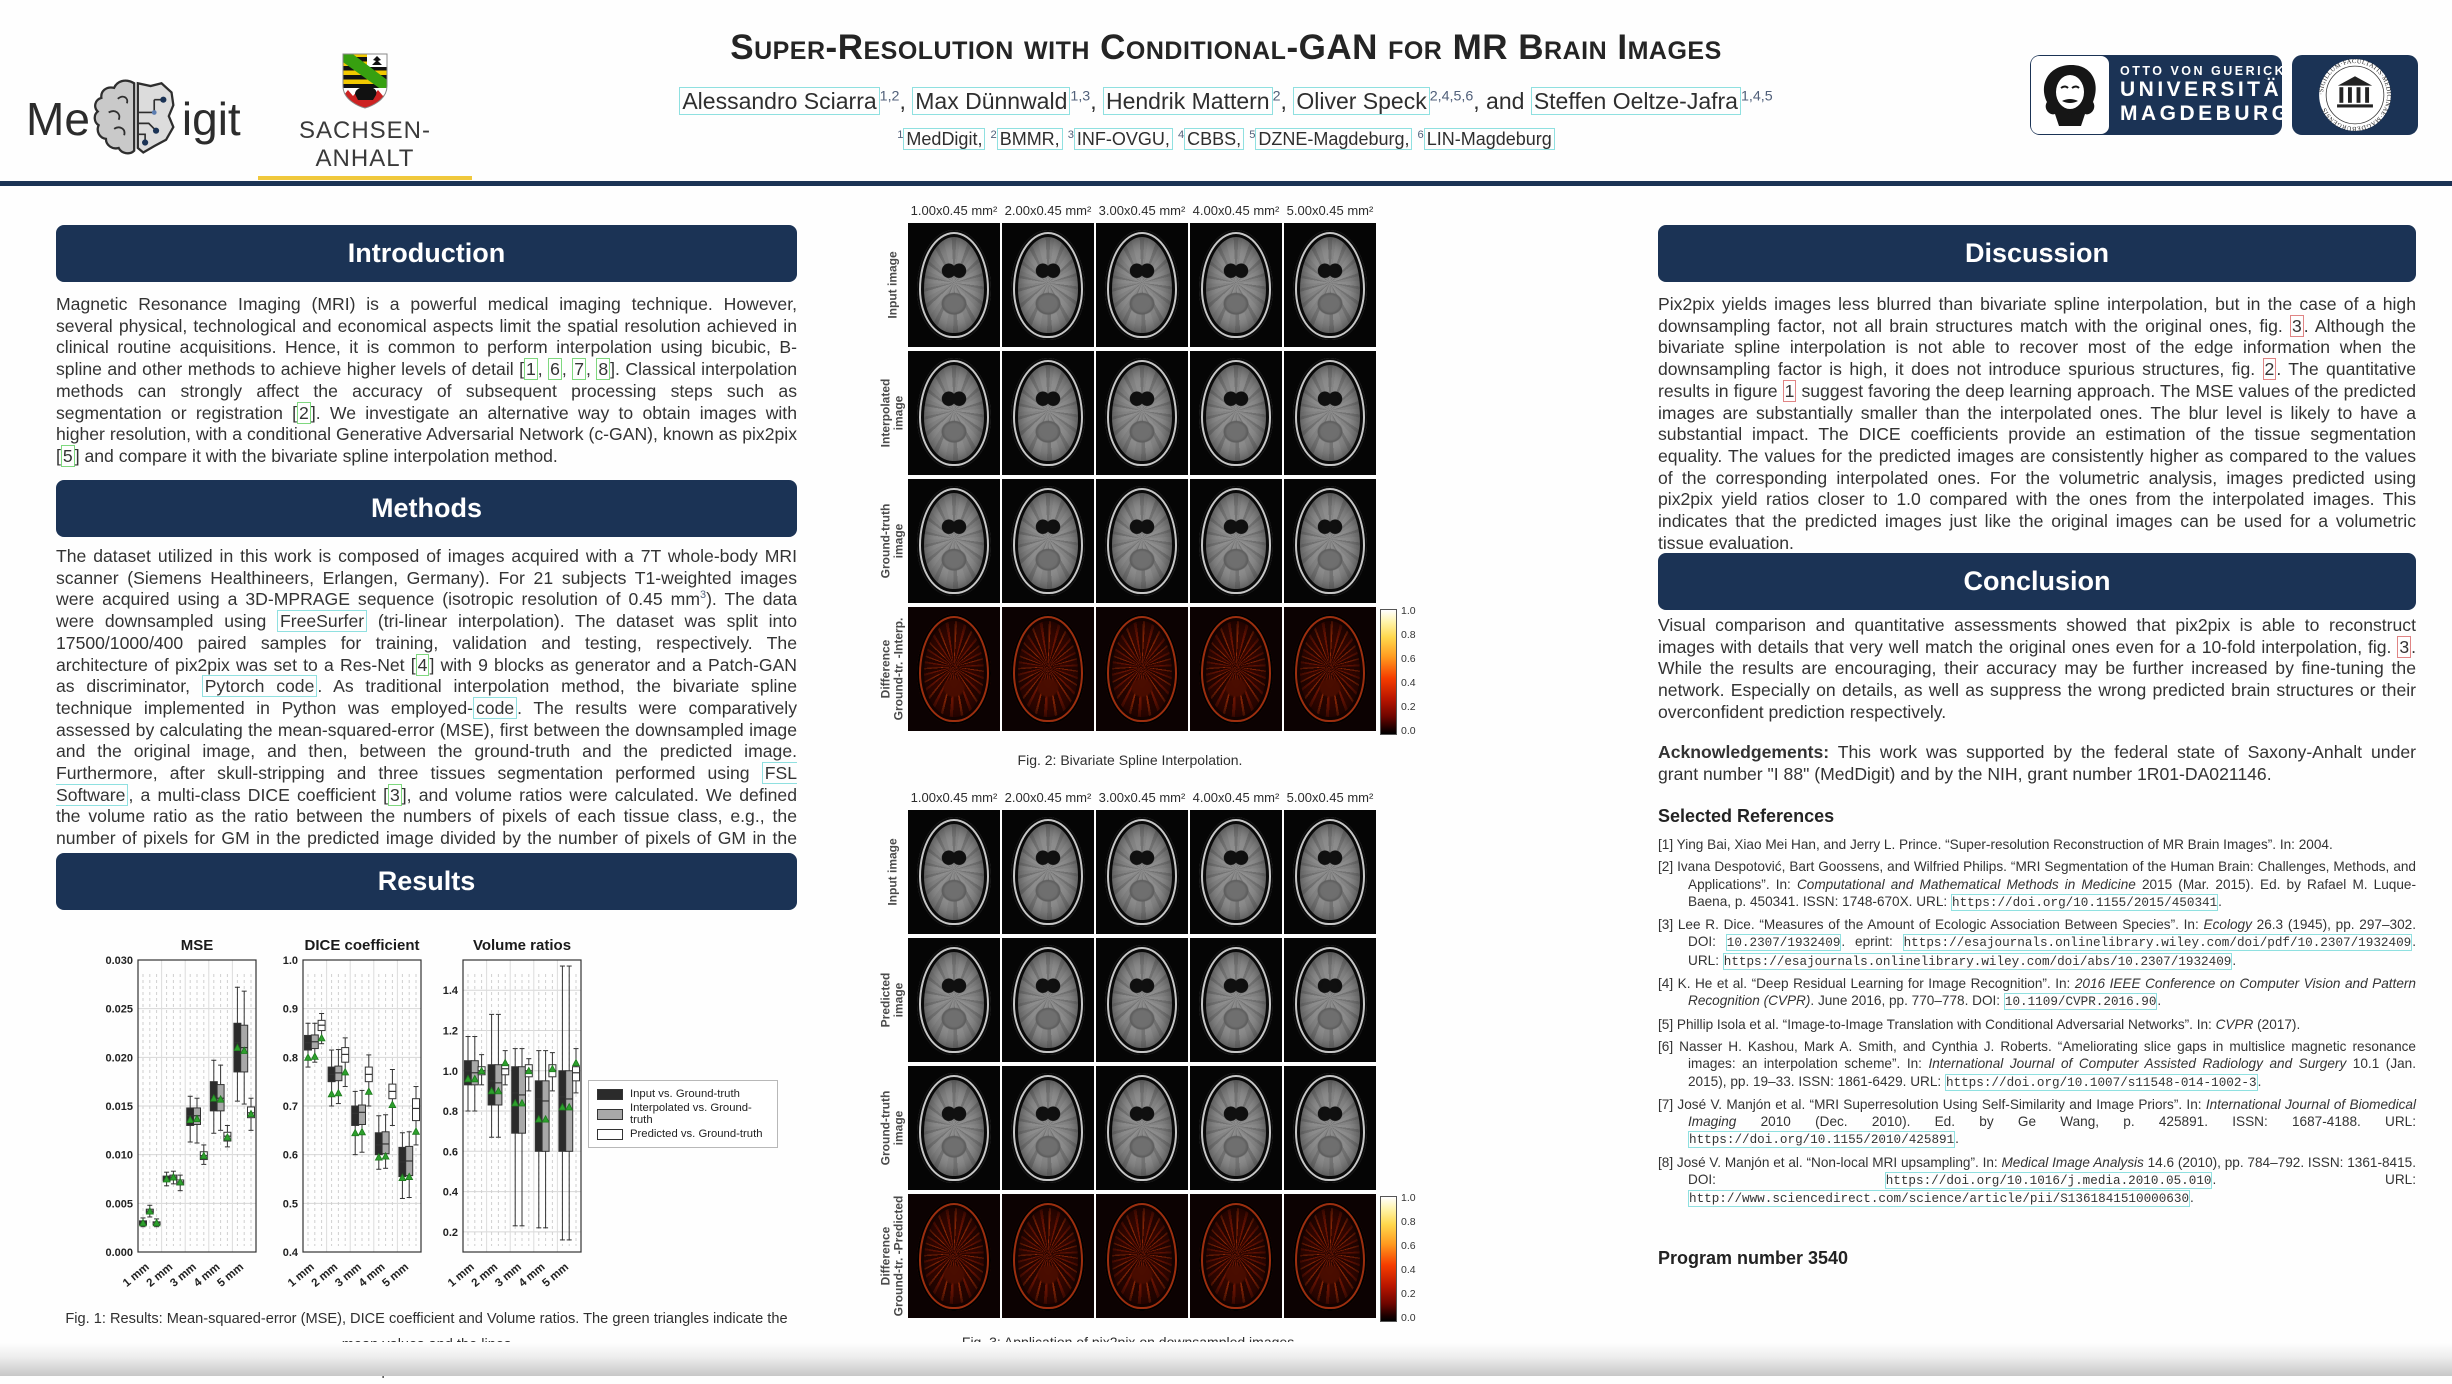  I want to click on figure2-caption: Fig. 2: Bivariate Spline Interpolation., so click(1130, 760).